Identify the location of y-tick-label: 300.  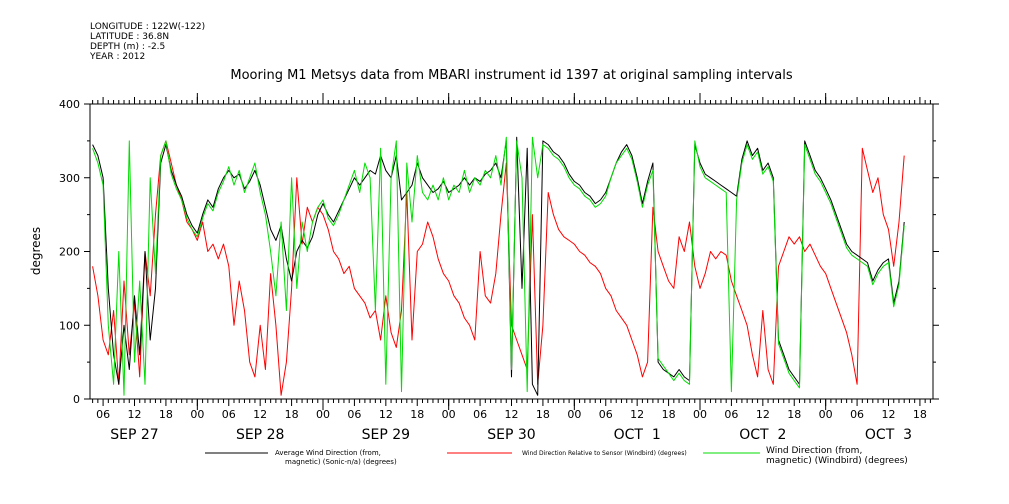
(69, 178).